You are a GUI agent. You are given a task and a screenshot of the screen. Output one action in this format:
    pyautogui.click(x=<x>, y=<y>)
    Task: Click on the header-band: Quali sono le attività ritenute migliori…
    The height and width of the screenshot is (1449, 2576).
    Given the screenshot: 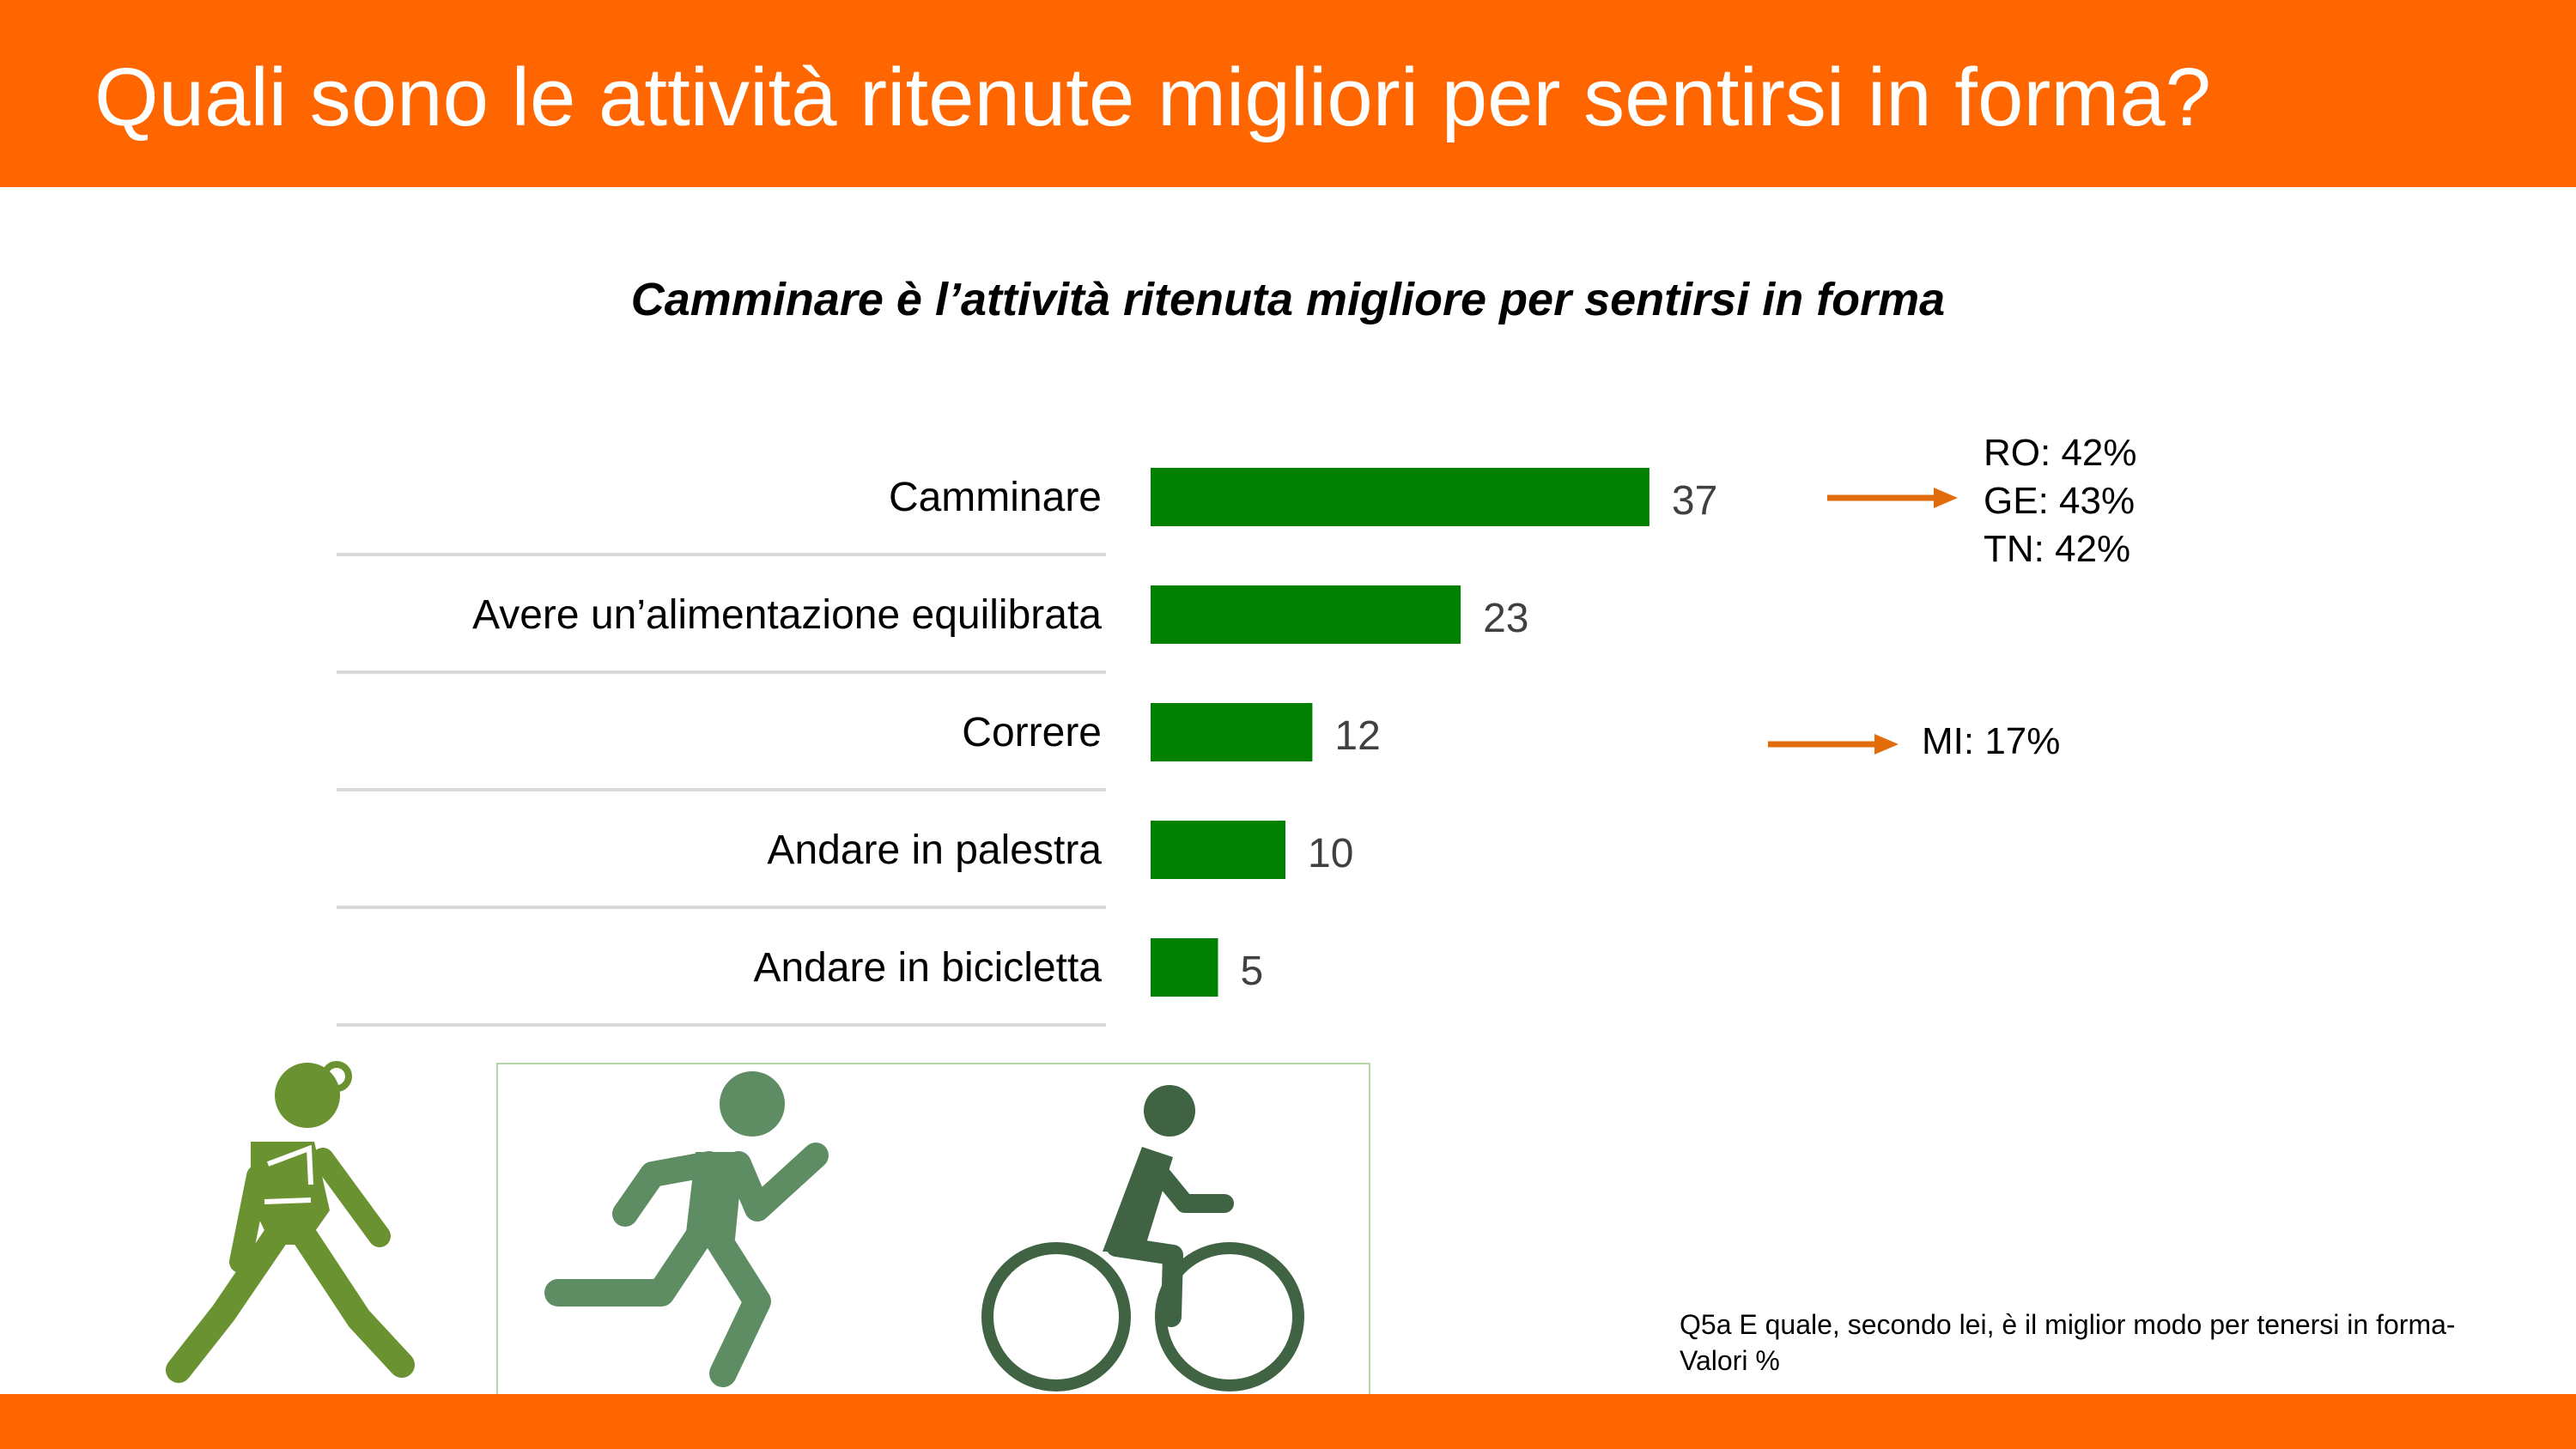 What is the action you would take?
    pyautogui.click(x=1288, y=93)
    